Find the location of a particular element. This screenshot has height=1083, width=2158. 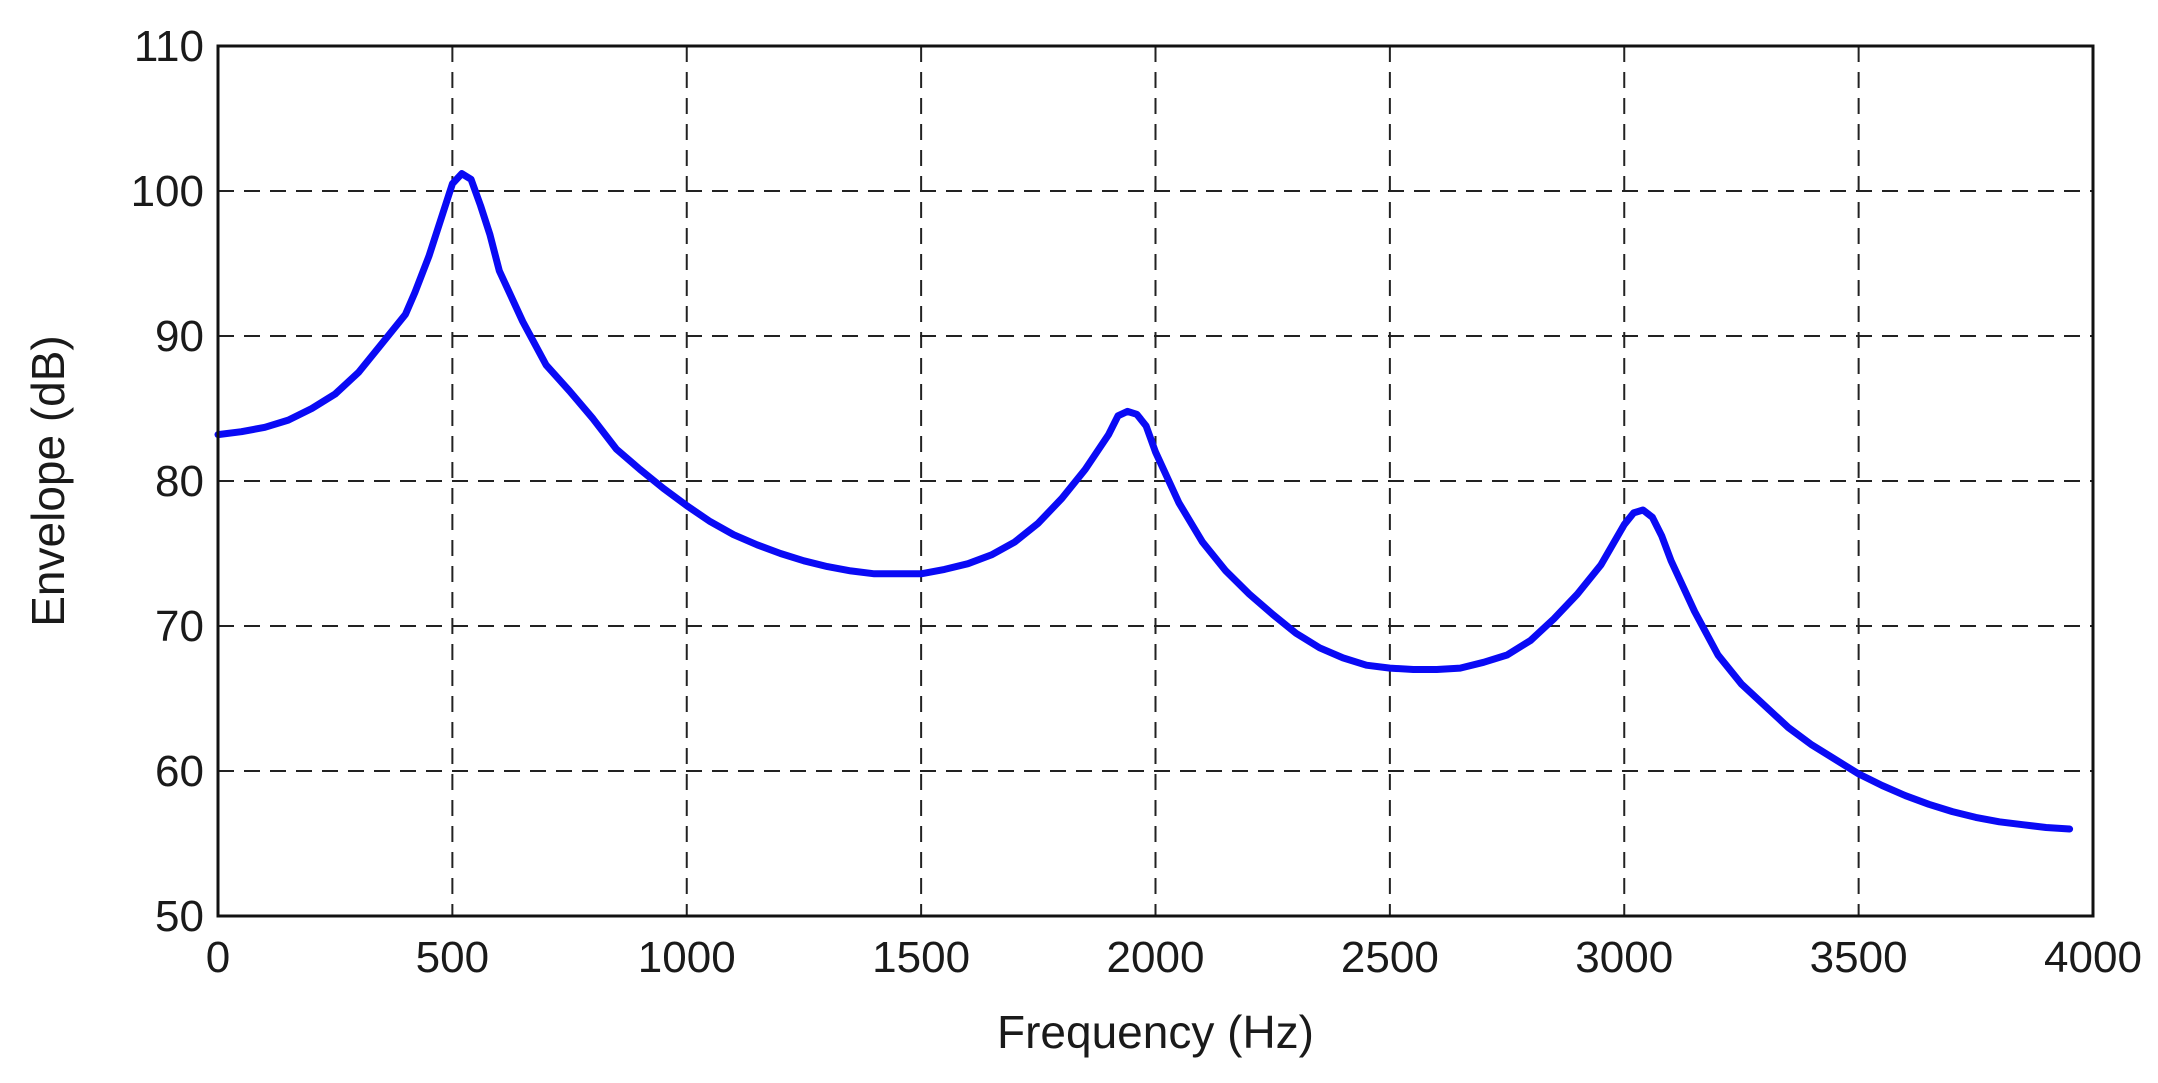

x-axis-label: Frequency (Hz) is located at coordinates (1155, 1032).